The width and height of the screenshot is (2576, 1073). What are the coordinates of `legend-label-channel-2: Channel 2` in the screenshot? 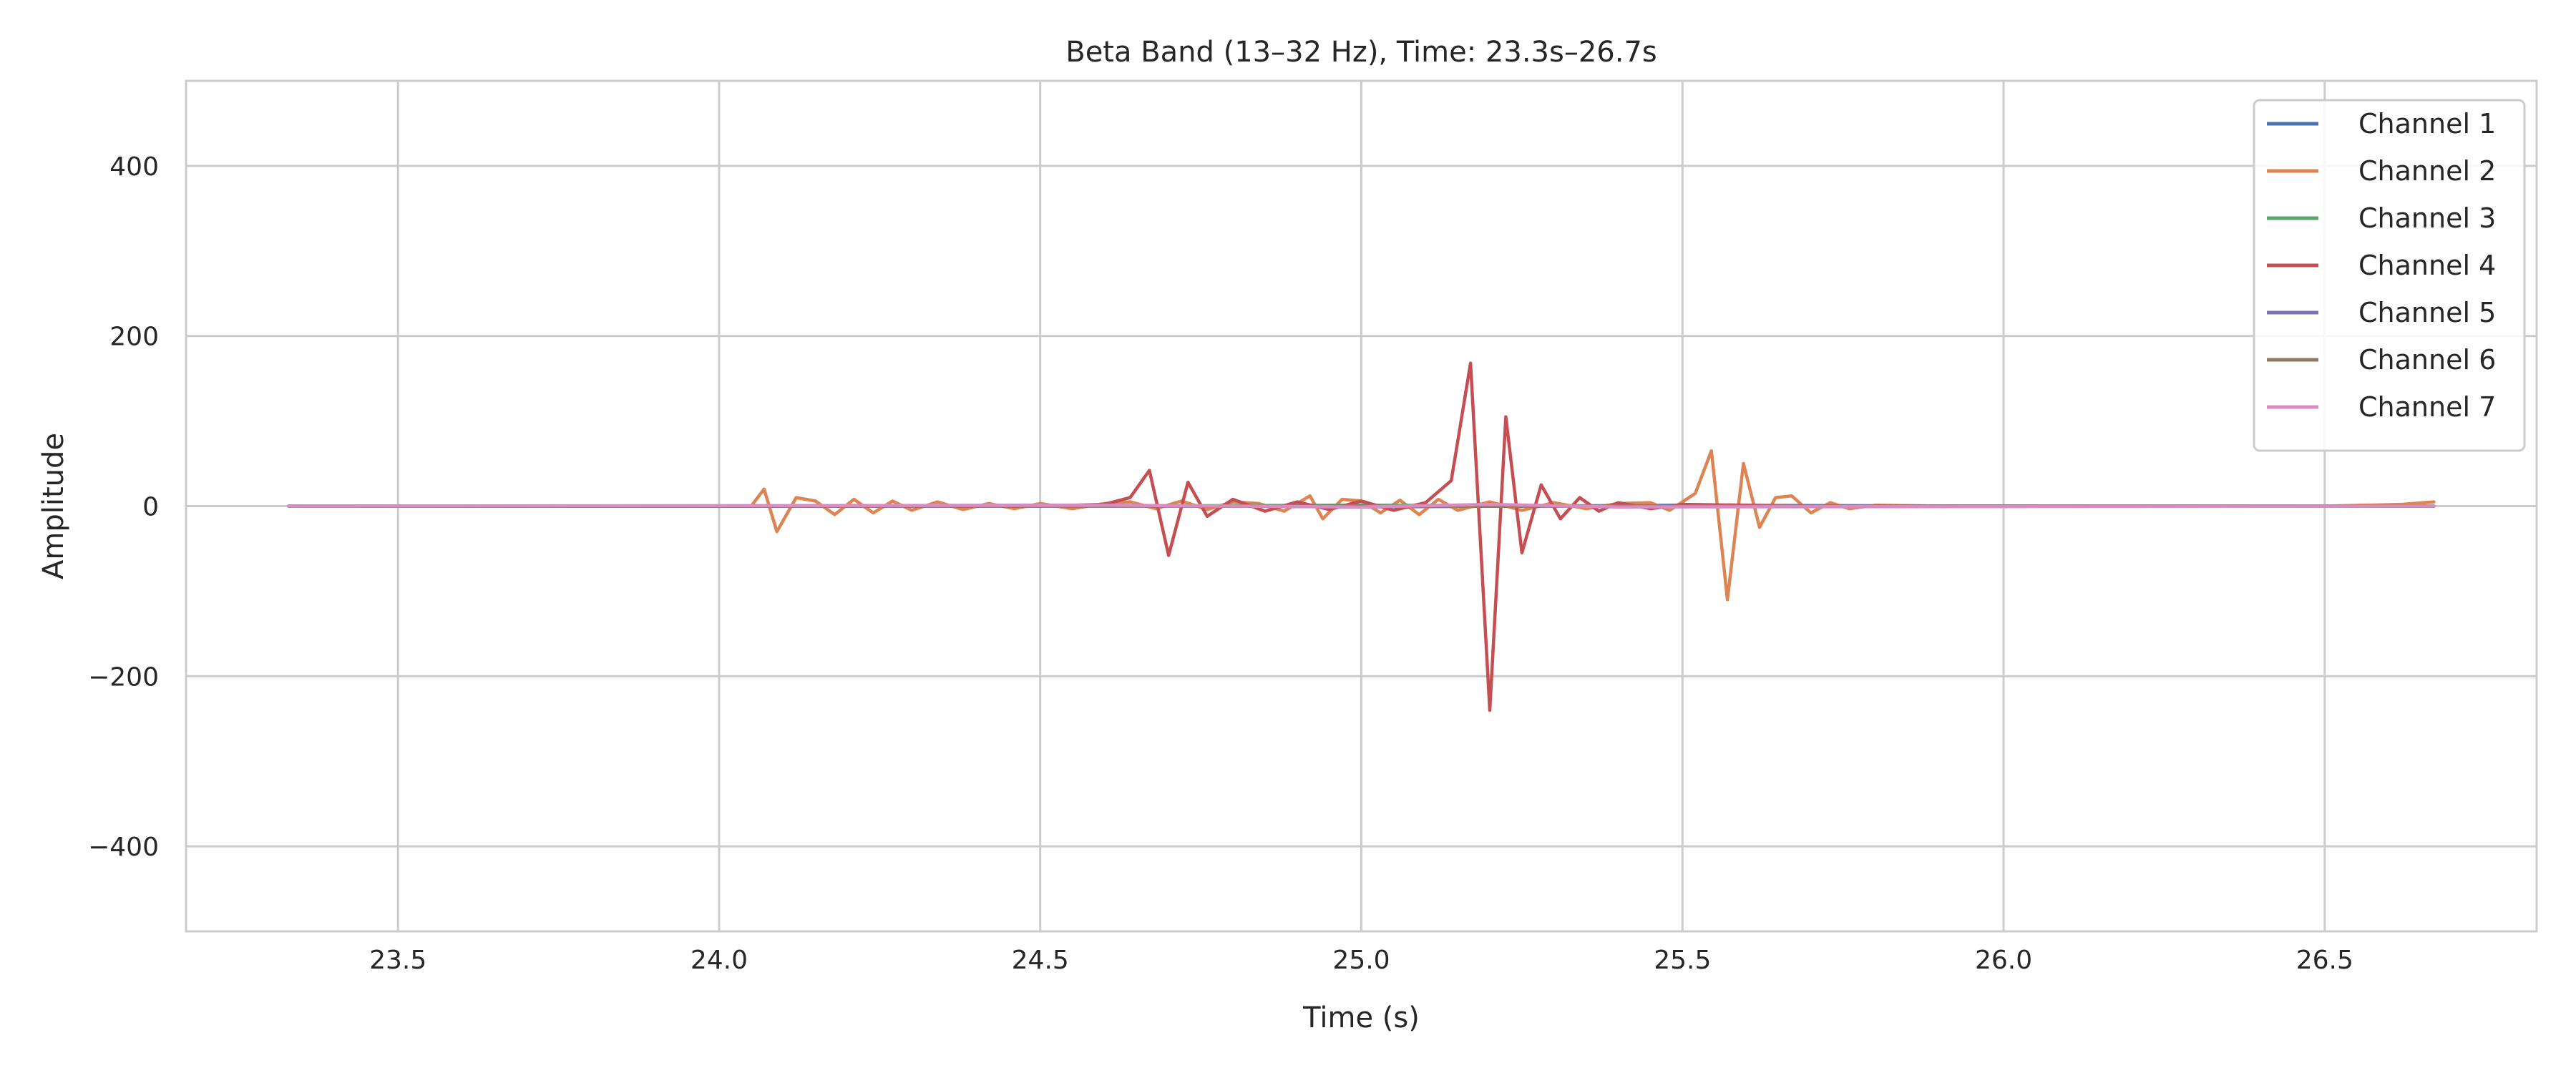 It's located at (2427, 171).